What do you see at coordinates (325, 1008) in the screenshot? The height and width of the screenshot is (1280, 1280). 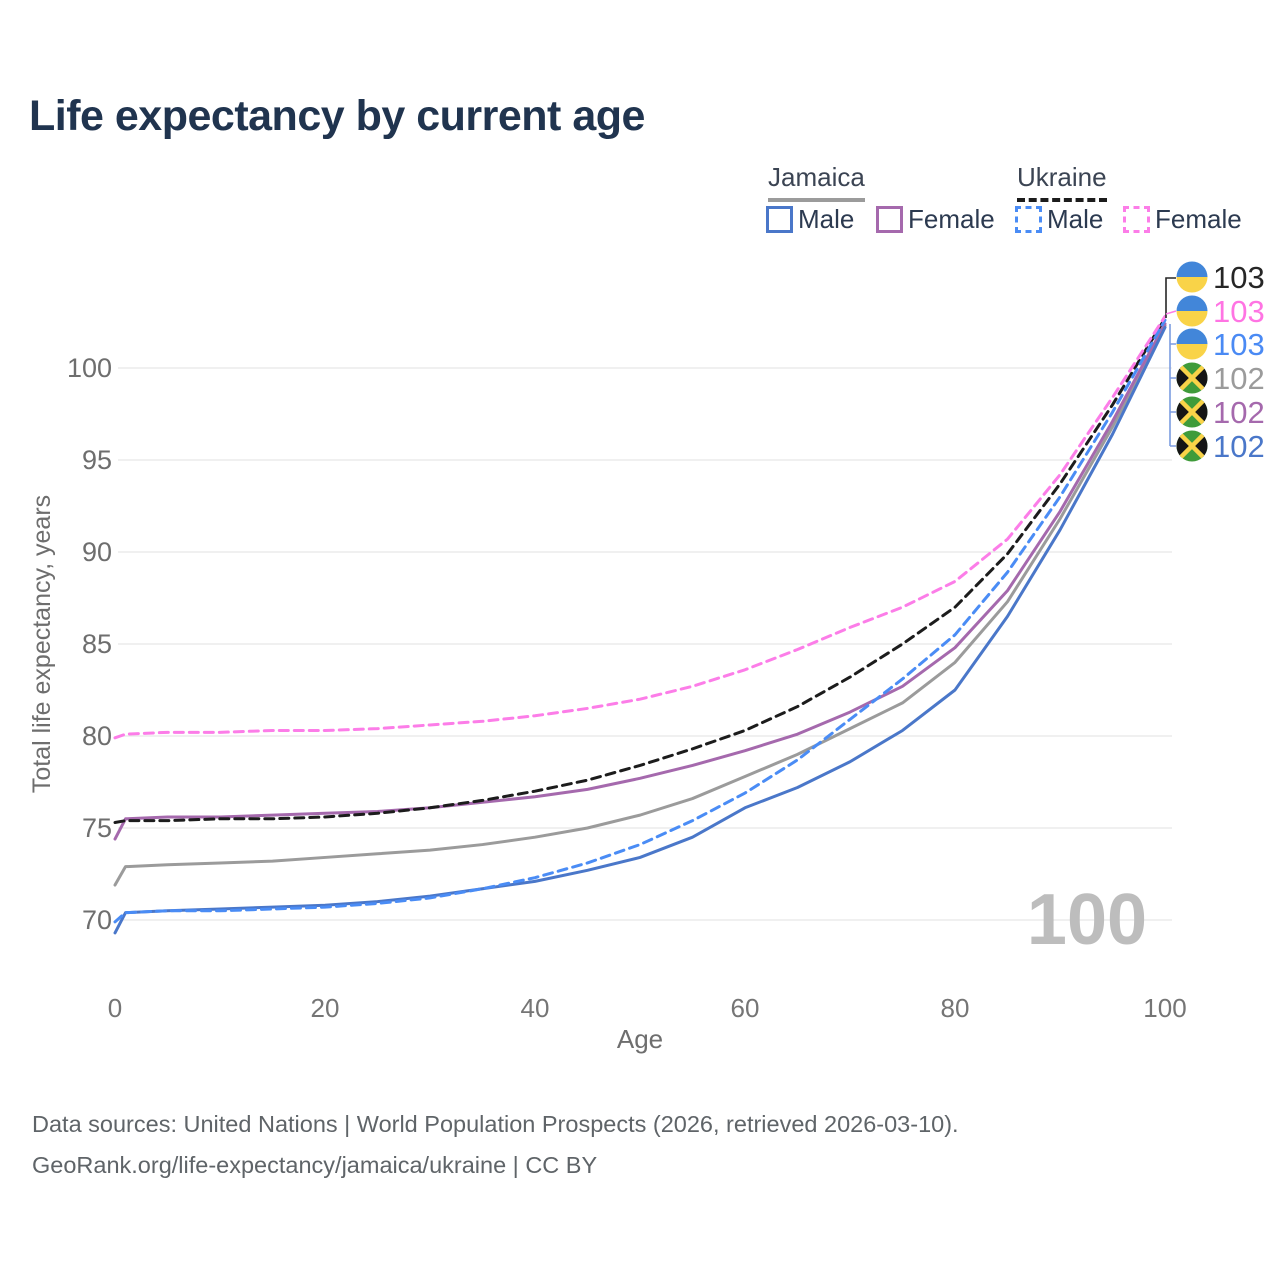 I see `x-tick-label: 20` at bounding box center [325, 1008].